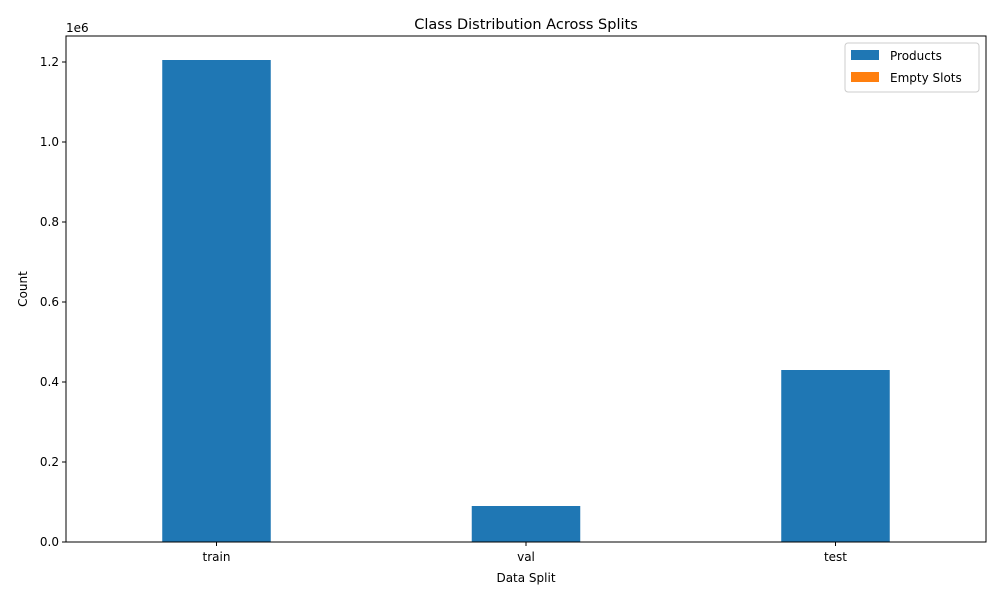 Image resolution: width=1000 pixels, height=600 pixels. Describe the element at coordinates (835, 456) in the screenshot. I see `bar-products-test` at that location.